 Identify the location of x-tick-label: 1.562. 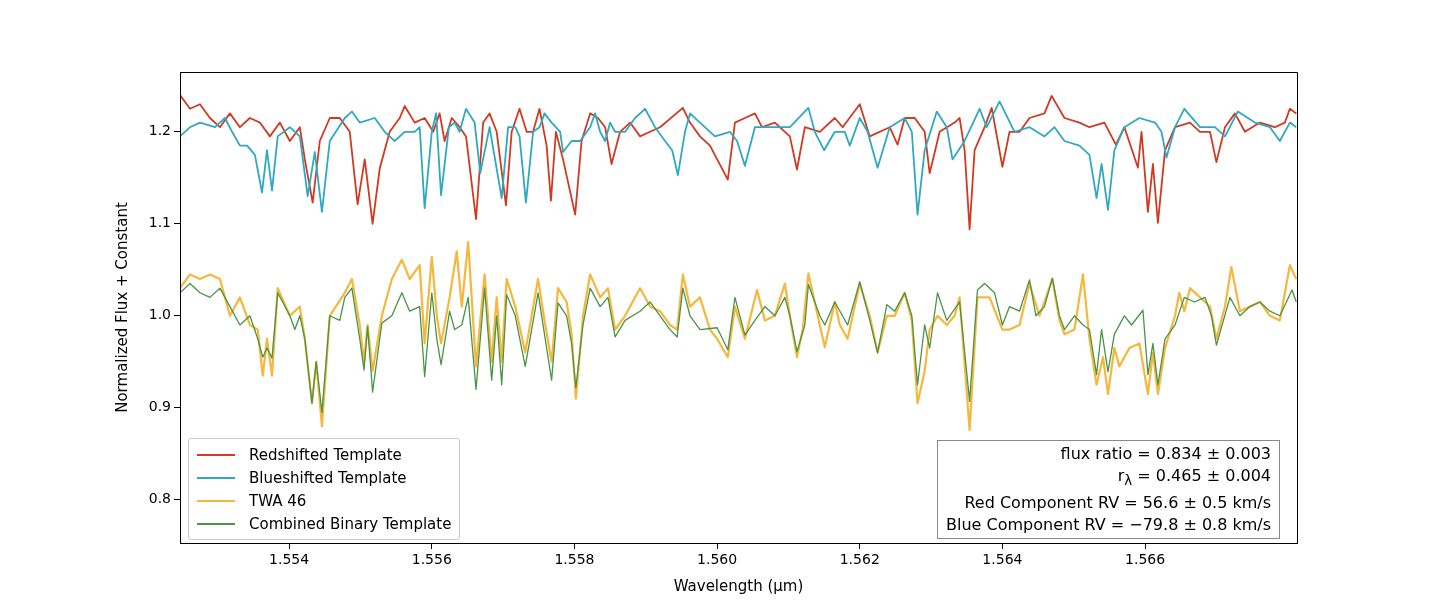
(859, 559).